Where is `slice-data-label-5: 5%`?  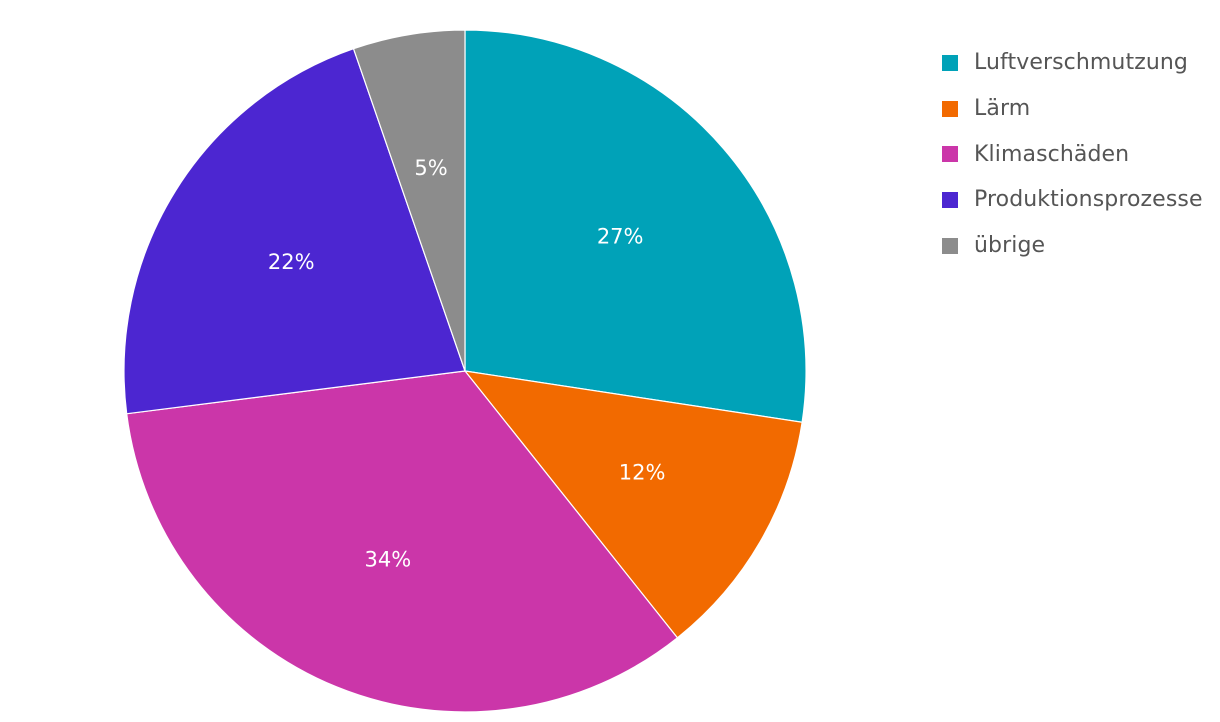 slice-data-label-5: 5% is located at coordinates (430, 168).